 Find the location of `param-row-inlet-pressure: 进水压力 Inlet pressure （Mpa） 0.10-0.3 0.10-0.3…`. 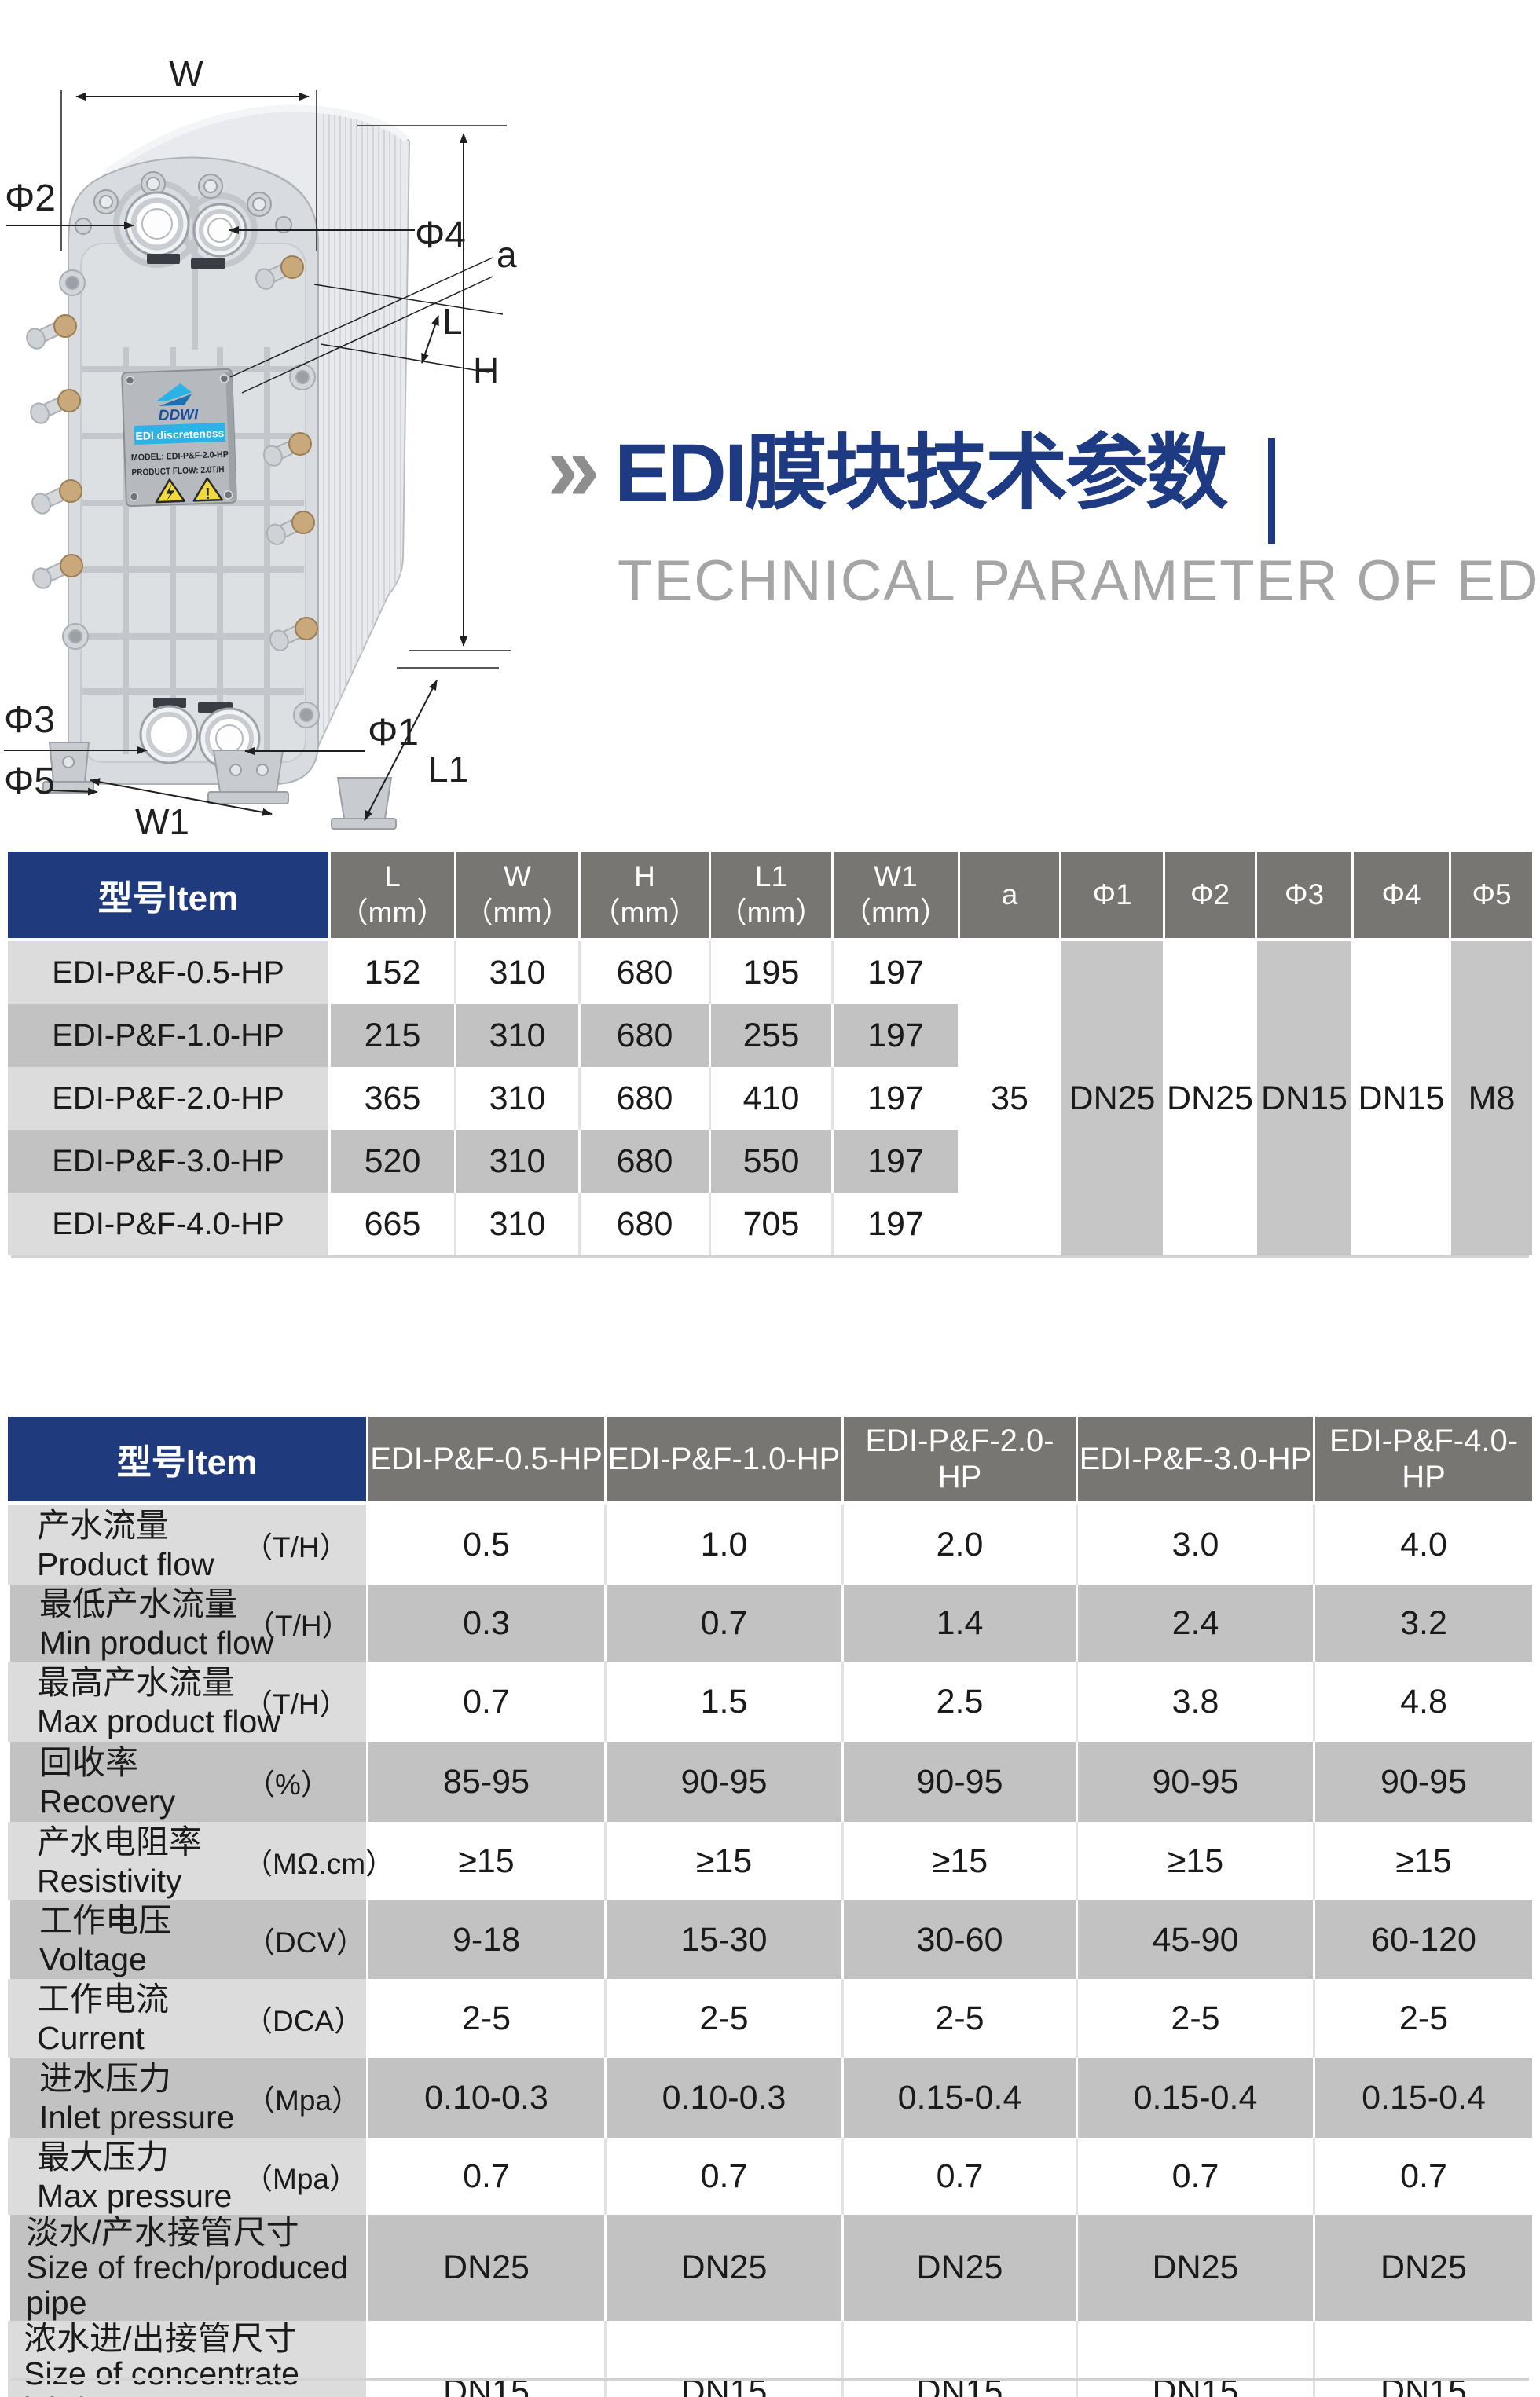

param-row-inlet-pressure: 进水压力 Inlet pressure （Mpa） 0.10-0.3 0.10-0.3… is located at coordinates (770, 2098).